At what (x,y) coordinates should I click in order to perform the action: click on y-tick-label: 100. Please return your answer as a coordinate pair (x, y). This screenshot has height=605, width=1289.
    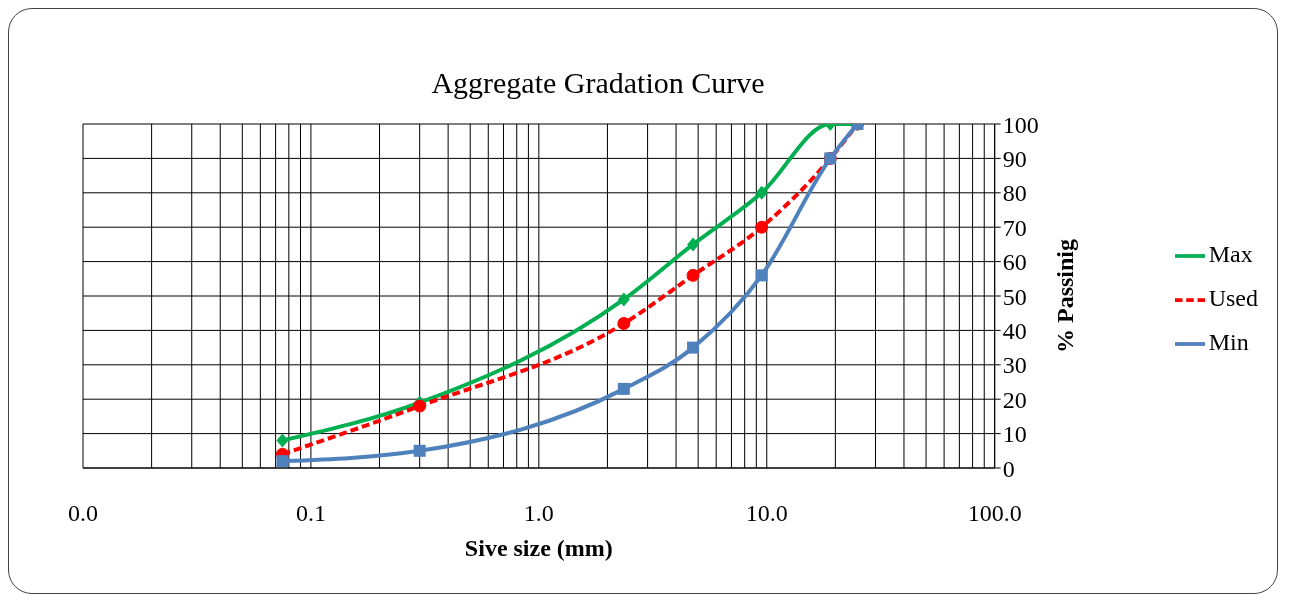
    Looking at the image, I should click on (1020, 124).